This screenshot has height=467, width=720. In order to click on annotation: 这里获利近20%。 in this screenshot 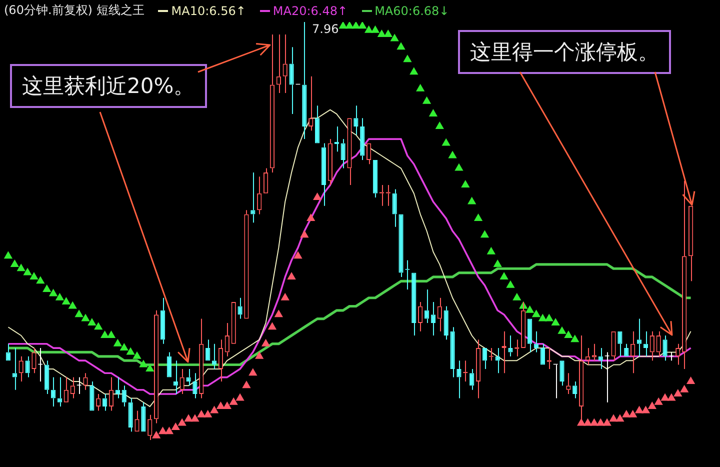, I will do `click(108, 86)`.